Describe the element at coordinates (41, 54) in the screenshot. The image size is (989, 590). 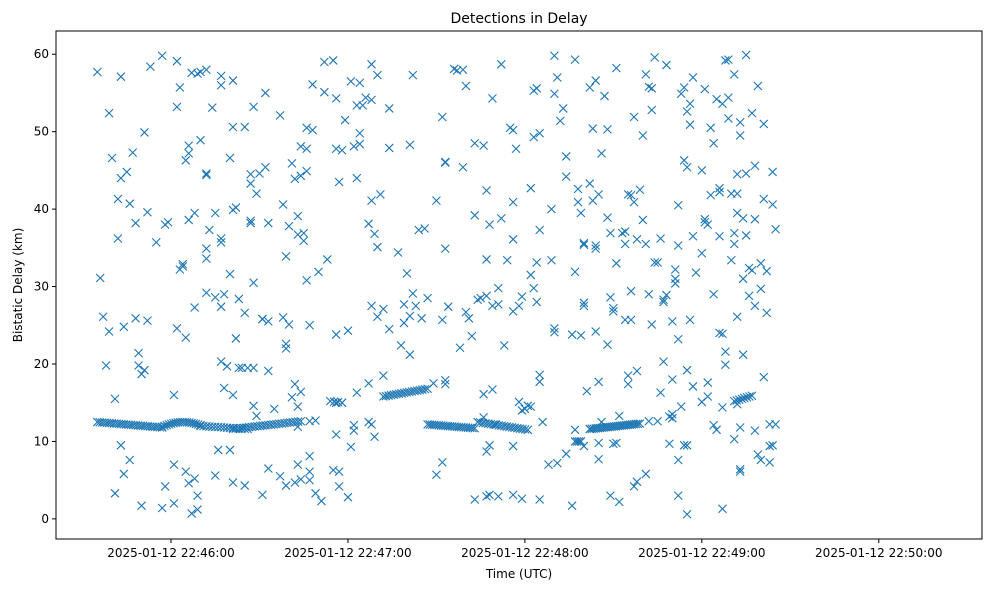
I see `y-tick-label: 60` at that location.